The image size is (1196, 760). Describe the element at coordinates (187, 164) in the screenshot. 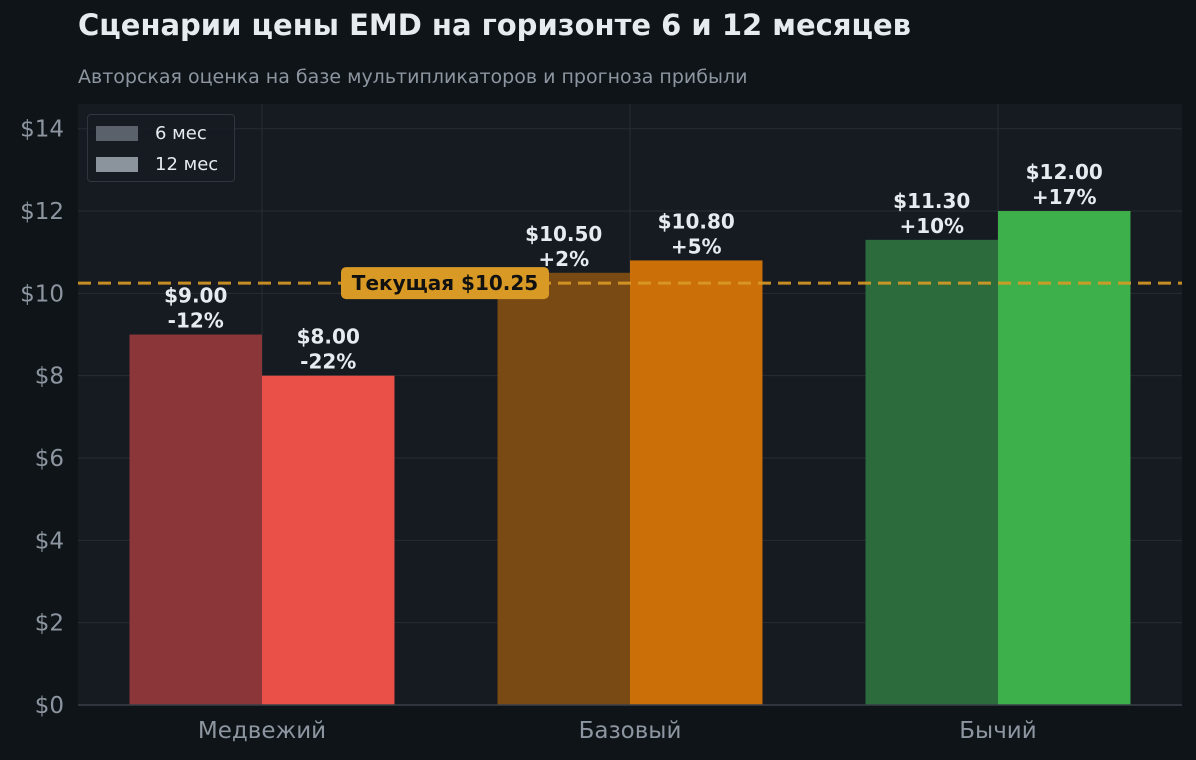

I see `legend-label-12m: 12 мес` at that location.